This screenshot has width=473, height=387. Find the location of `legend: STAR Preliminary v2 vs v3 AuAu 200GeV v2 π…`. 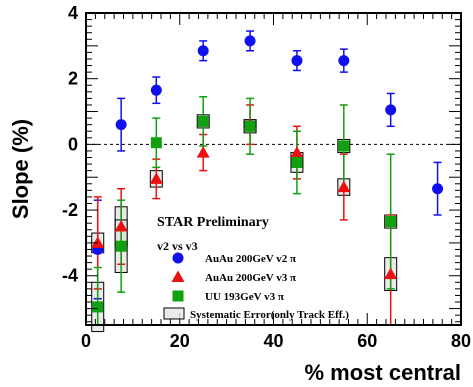

legend: STAR Preliminary v2 vs v3 AuAu 200GeV v2 π… is located at coordinates (253, 268).